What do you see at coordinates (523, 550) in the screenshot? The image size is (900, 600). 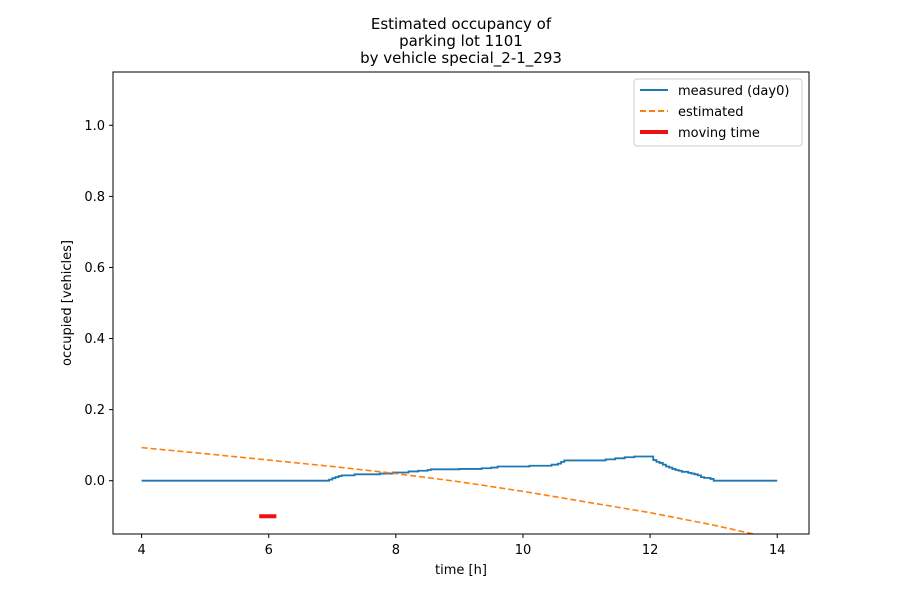 I see `x-tick-label: 10` at bounding box center [523, 550].